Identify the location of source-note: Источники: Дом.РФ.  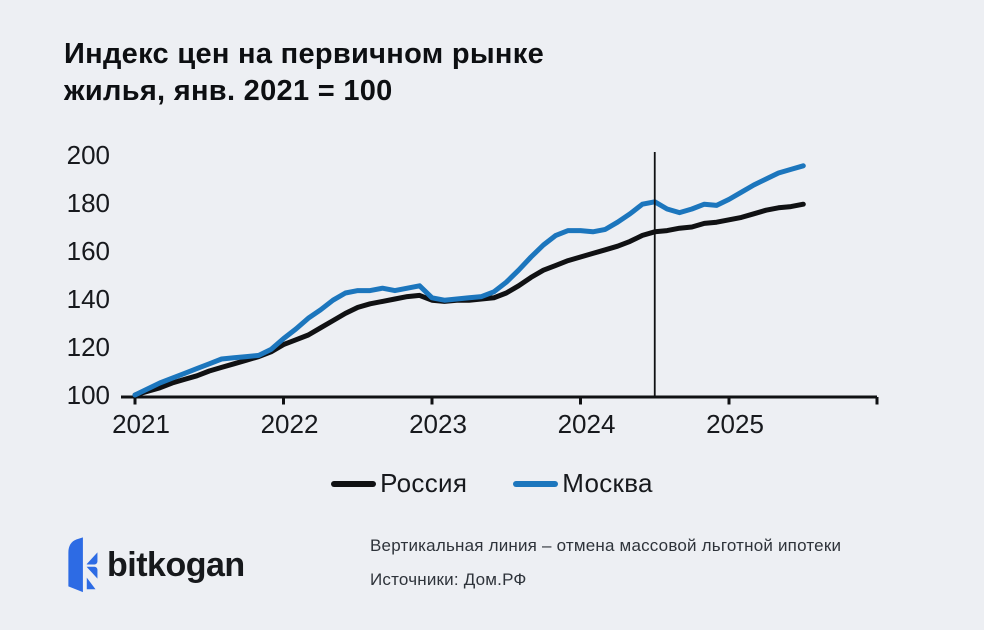
(448, 579).